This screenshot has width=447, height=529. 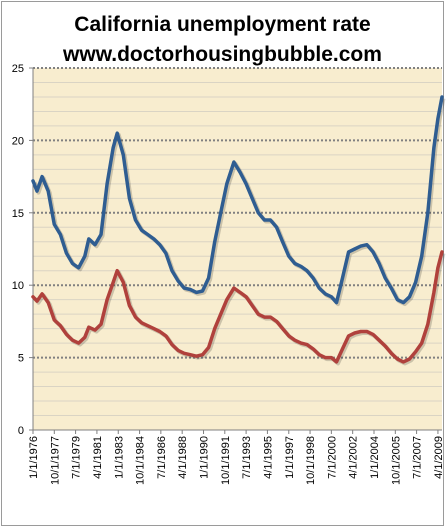 I want to click on x-tick-label: 4/1/1981, so click(x=98, y=457).